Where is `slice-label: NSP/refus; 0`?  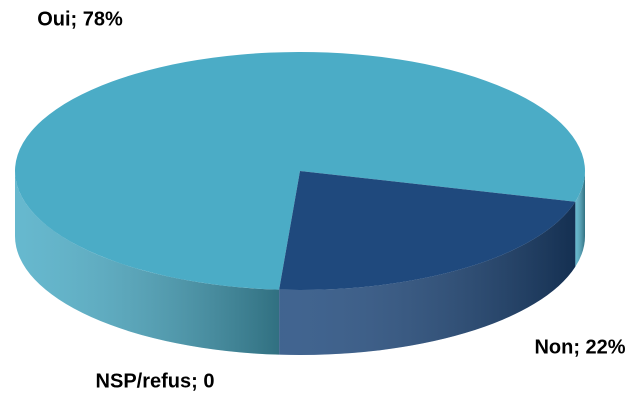 slice-label: NSP/refus; 0 is located at coordinates (155, 381).